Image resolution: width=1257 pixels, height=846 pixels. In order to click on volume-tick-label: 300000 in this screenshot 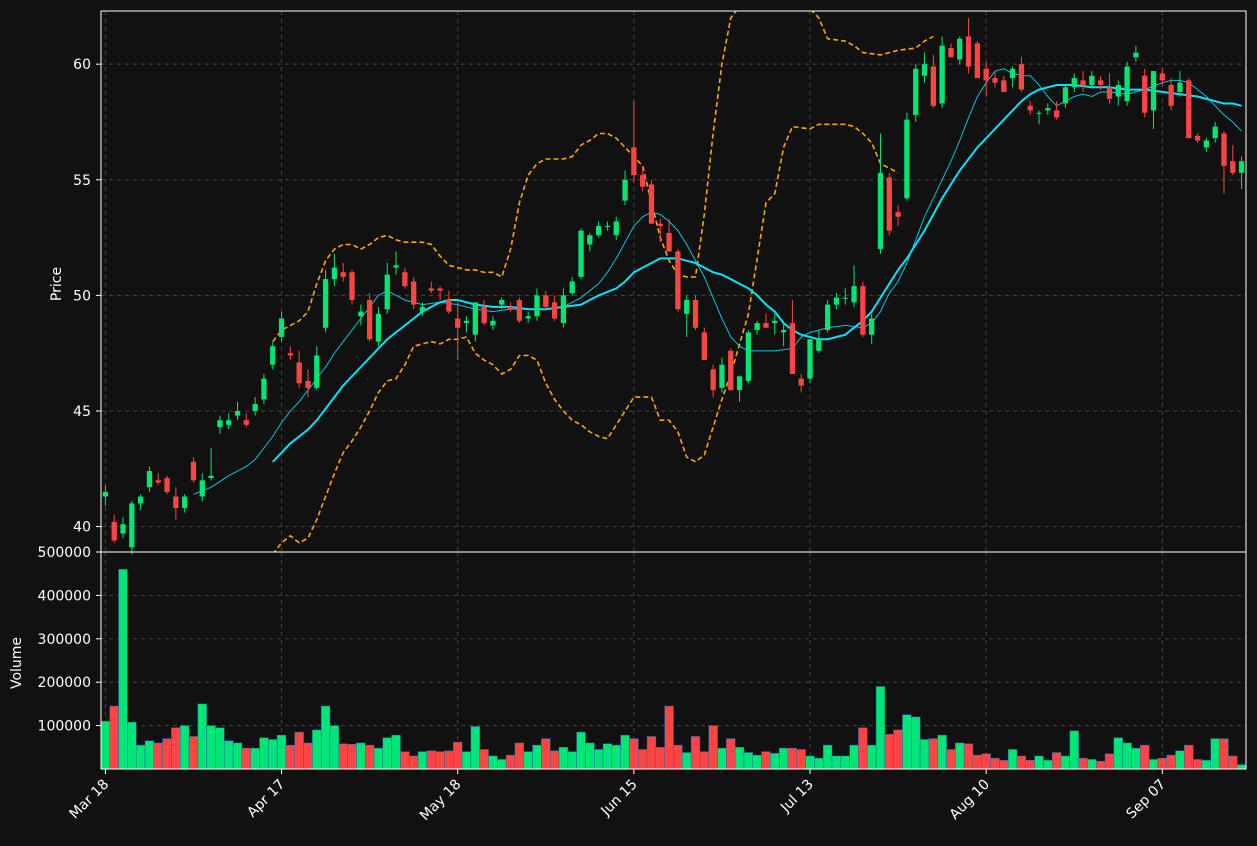, I will do `click(64, 640)`.